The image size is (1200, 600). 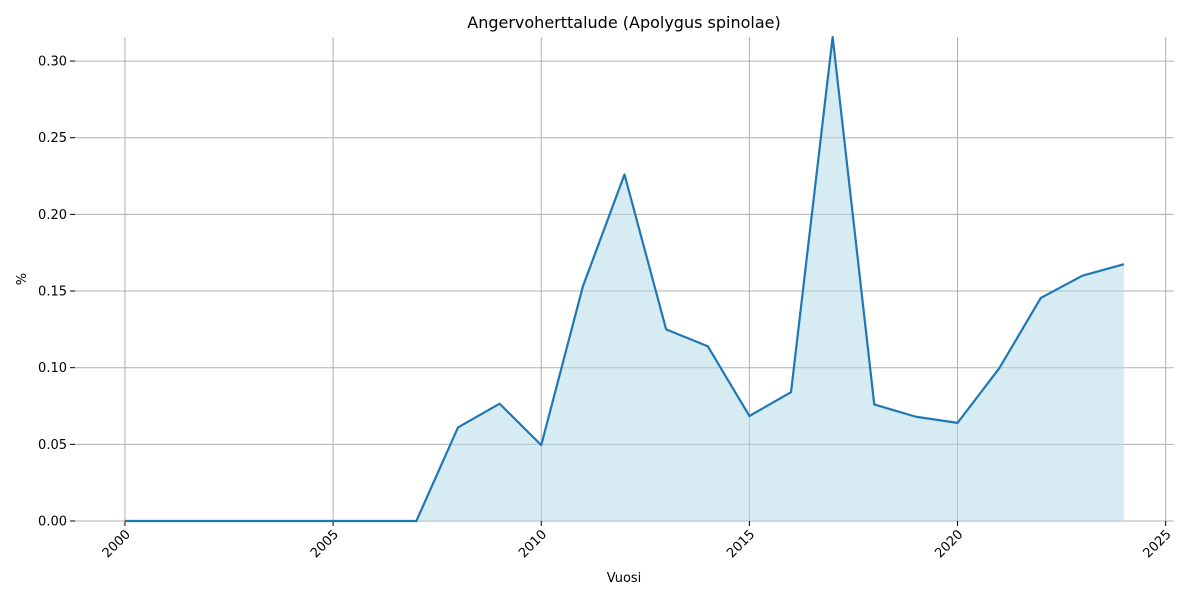 I want to click on y-tick-label: 0.05, so click(x=52, y=445).